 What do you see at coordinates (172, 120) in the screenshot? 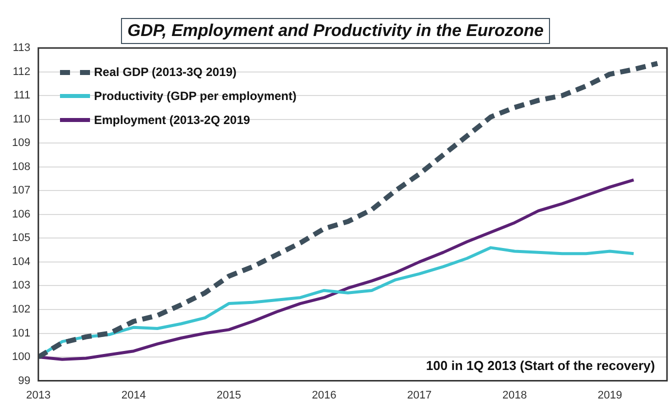
I see `legend-label: Employment (2013-2Q 2019` at bounding box center [172, 120].